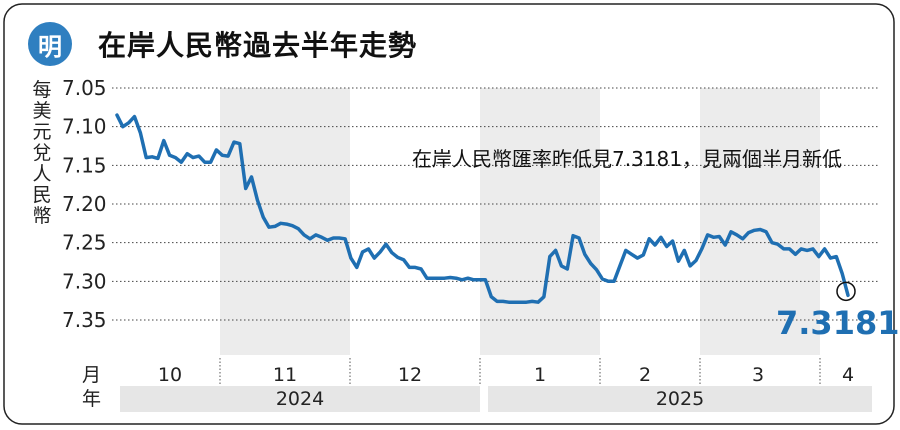  What do you see at coordinates (846, 291) in the screenshot?
I see `last-point-marker` at bounding box center [846, 291].